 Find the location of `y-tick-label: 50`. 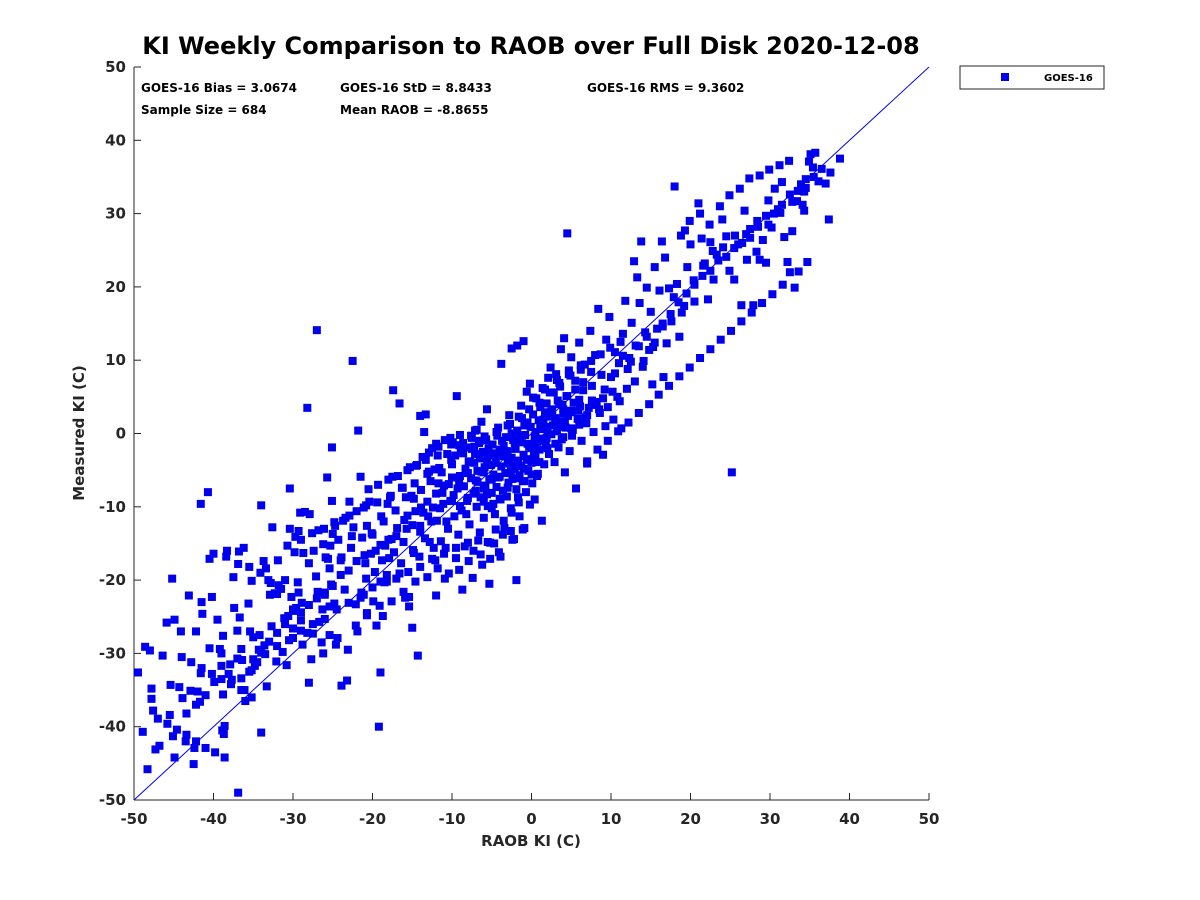

y-tick-label: 50 is located at coordinates (115, 67).